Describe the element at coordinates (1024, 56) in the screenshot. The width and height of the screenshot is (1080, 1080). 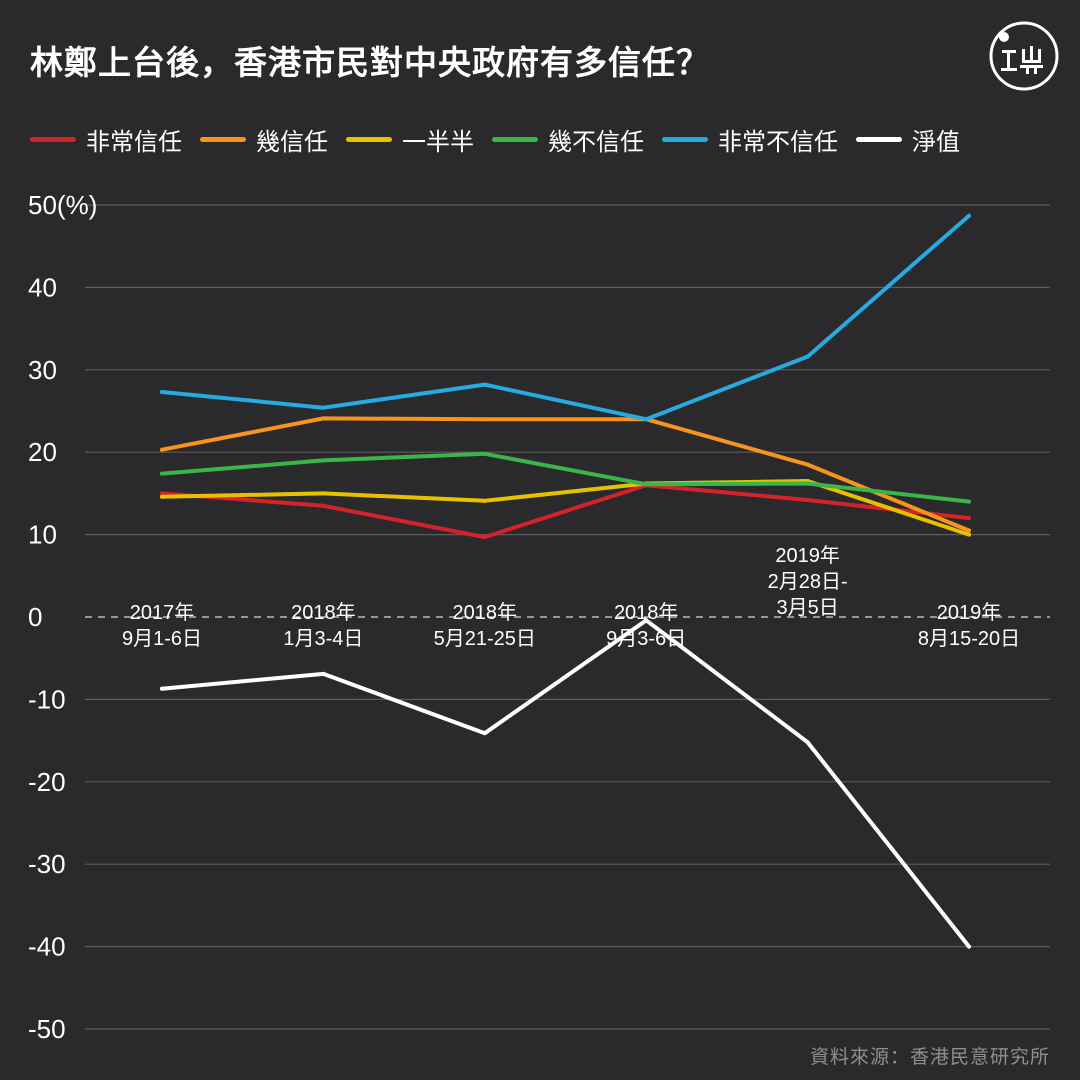
I see `initium-logo-icon` at that location.